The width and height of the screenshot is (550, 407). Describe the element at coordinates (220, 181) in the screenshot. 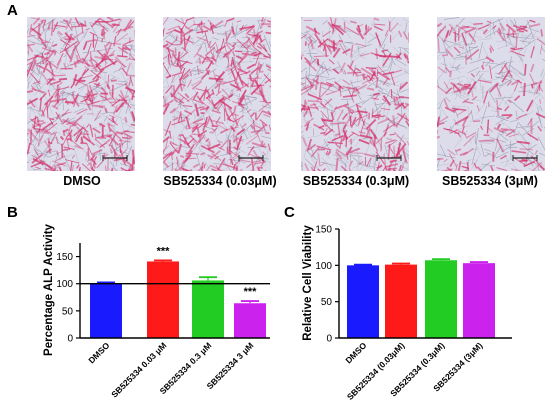

I see `micrograph-label-sb-003: SB525334 (0.03μM)` at that location.